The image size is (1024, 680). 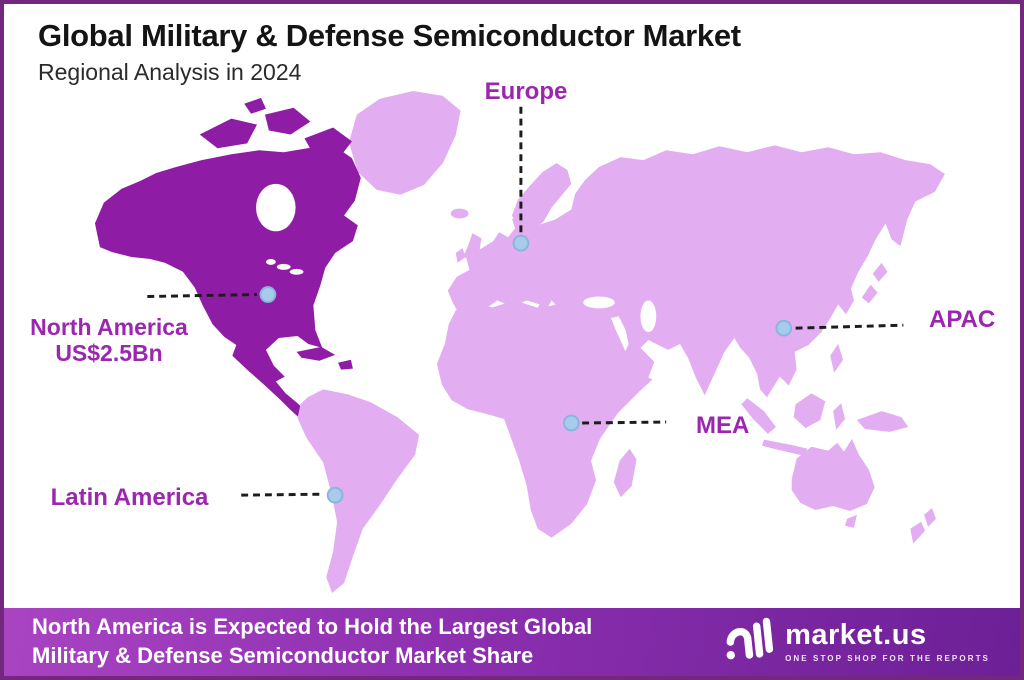 I want to click on greenland-shape, so click(x=404, y=142).